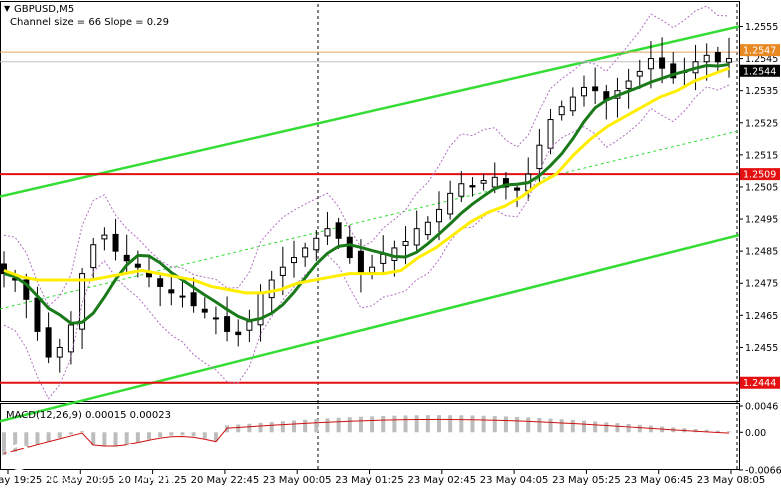  What do you see at coordinates (761, 27) in the screenshot?
I see `y-tick-label: 1.2555` at bounding box center [761, 27].